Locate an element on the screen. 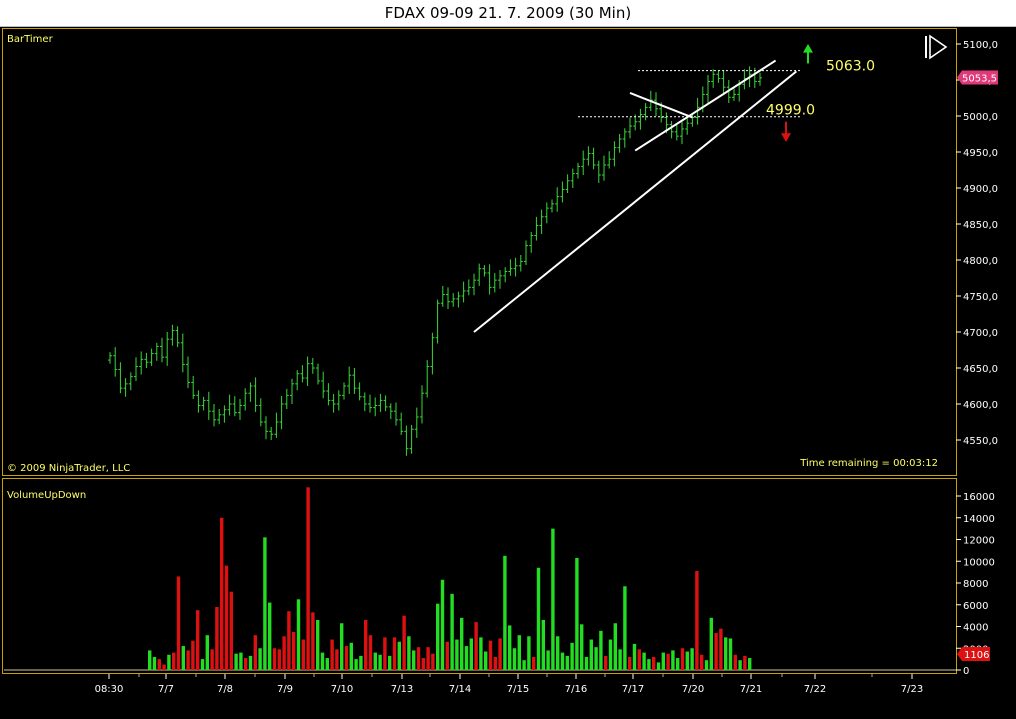 This screenshot has width=1016, height=719. price-tick-label: 4650,0 is located at coordinates (980, 369).